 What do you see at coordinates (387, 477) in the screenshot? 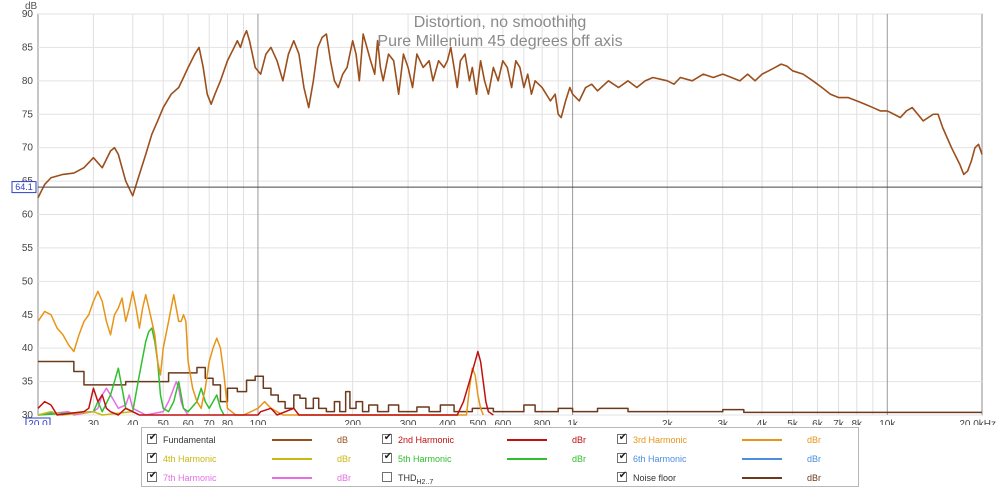
I see `legend-checkbox-thd` at bounding box center [387, 477].